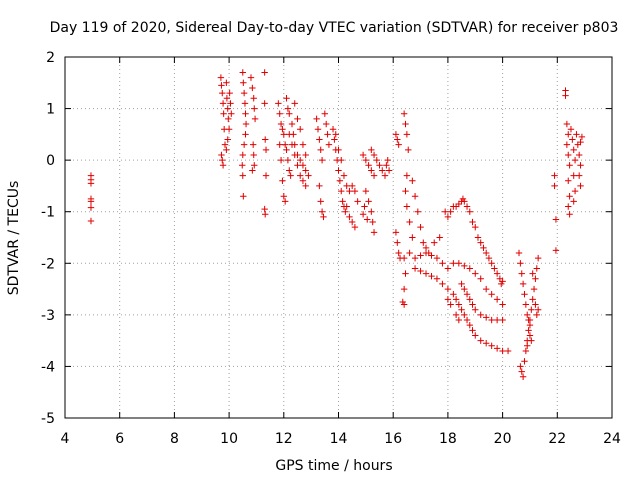  I want to click on y-tick-label: 0, so click(50, 161).